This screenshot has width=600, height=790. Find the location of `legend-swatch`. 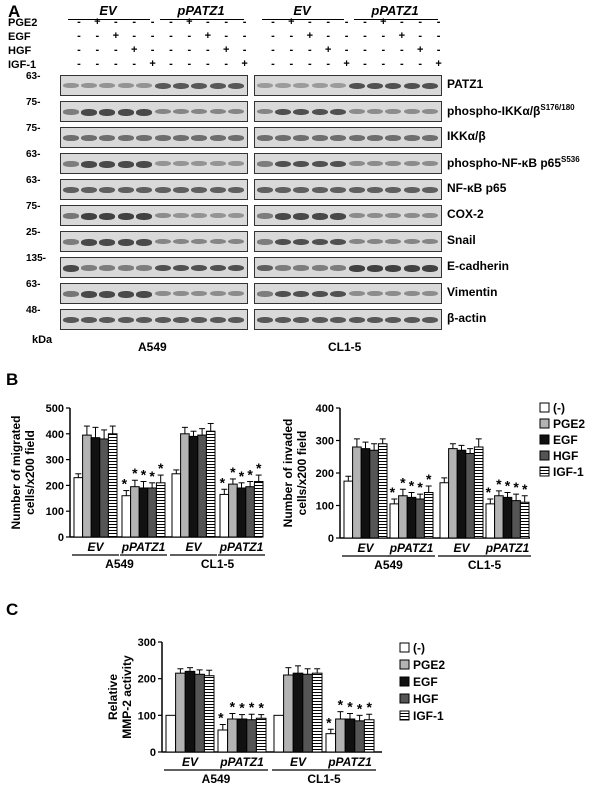

legend-swatch is located at coordinates (404, 698).